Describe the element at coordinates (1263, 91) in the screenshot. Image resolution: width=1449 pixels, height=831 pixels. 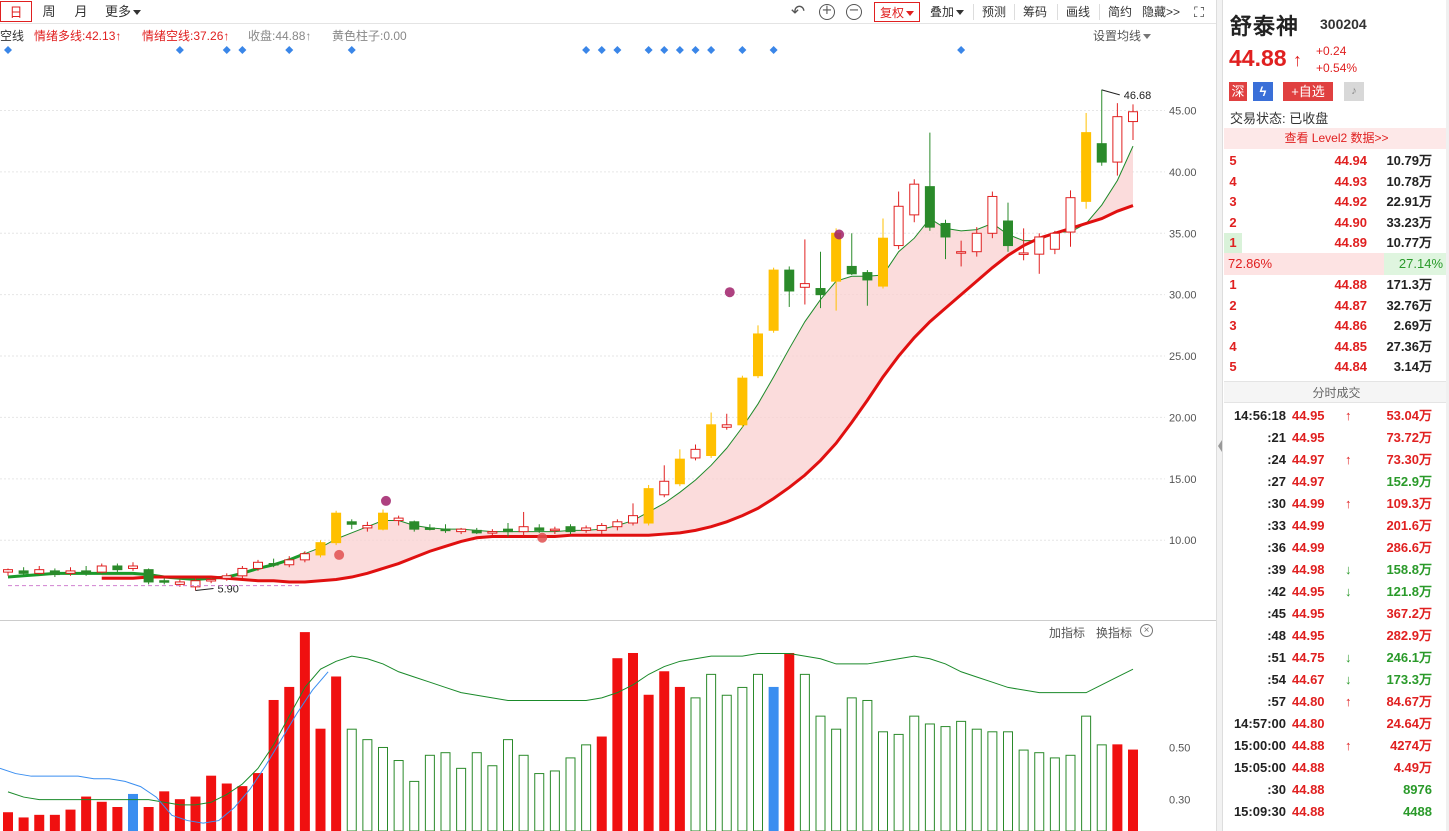
I see `lightning-icon: ϟ` at that location.